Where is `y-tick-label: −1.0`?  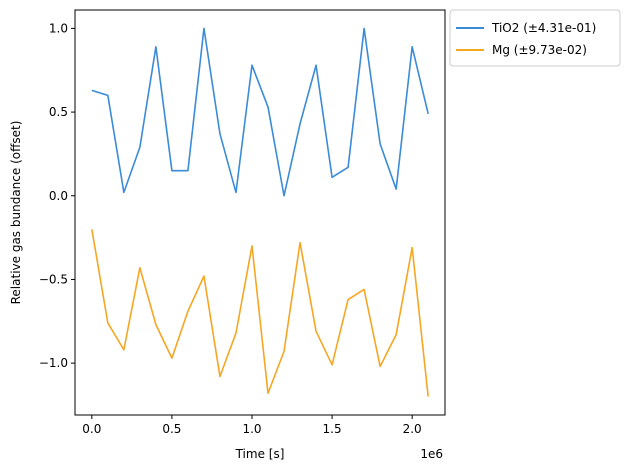 y-tick-label: −1.0 is located at coordinates (53, 363).